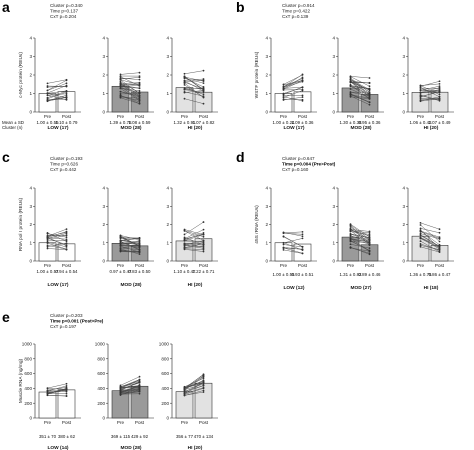  Describe the element at coordinates (28, 358) in the screenshot. I see `y-tick-label: 800` at that location.